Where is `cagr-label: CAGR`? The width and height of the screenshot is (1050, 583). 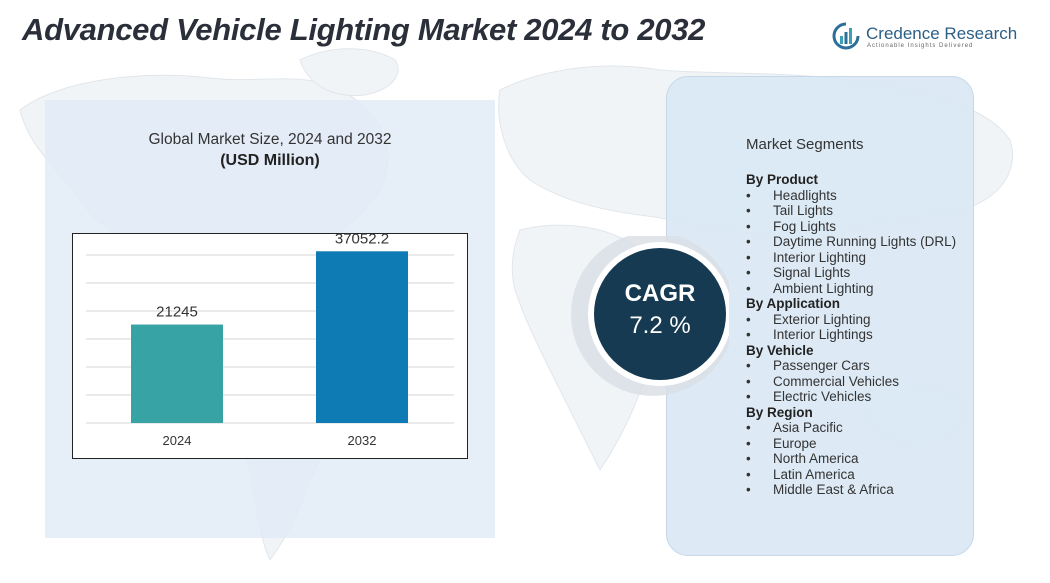 cagr-label: CAGR is located at coordinates (660, 293).